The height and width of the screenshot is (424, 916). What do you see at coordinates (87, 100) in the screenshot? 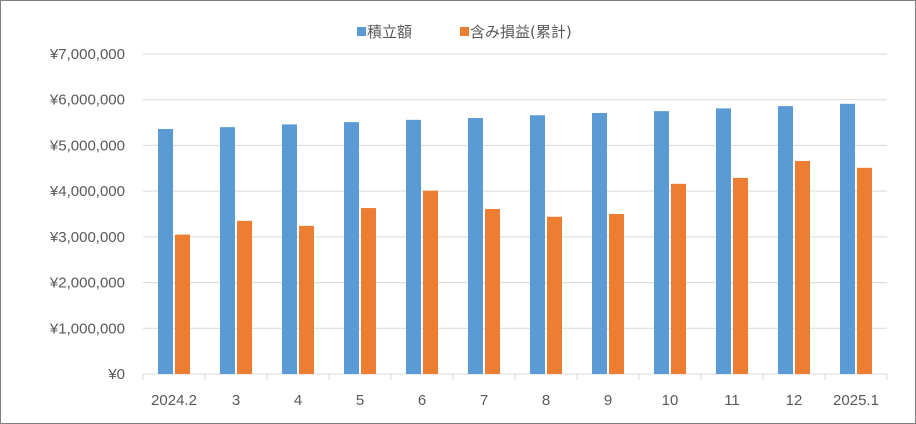
I see `y-tick-label: ¥6,000,000` at bounding box center [87, 100].